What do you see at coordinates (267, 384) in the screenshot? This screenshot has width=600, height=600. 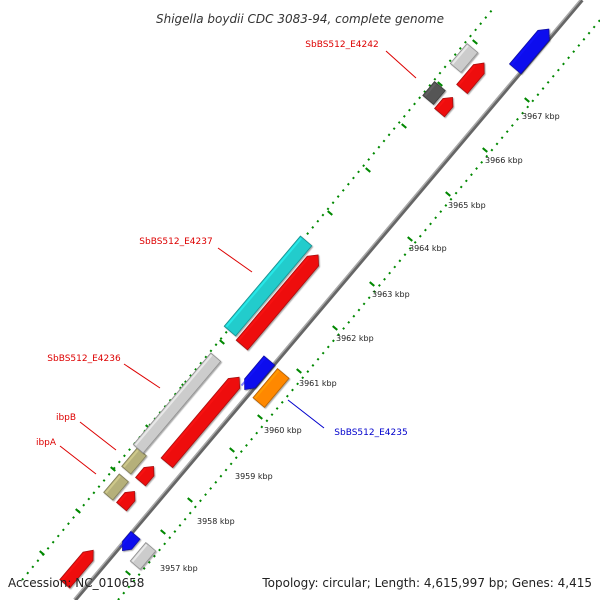 I see `e4235-gene-highlight` at bounding box center [267, 384].